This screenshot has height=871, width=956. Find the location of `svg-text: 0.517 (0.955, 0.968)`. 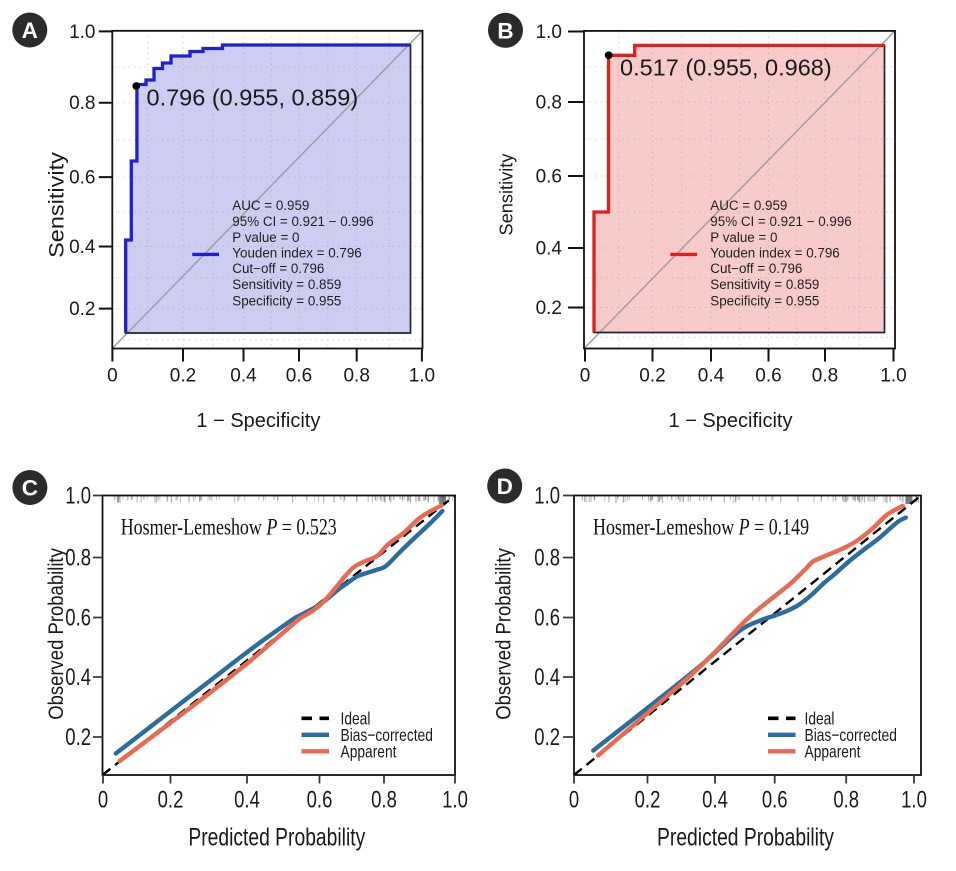

svg-text: 0.517 (0.955, 0.968) is located at coordinates (726, 68).